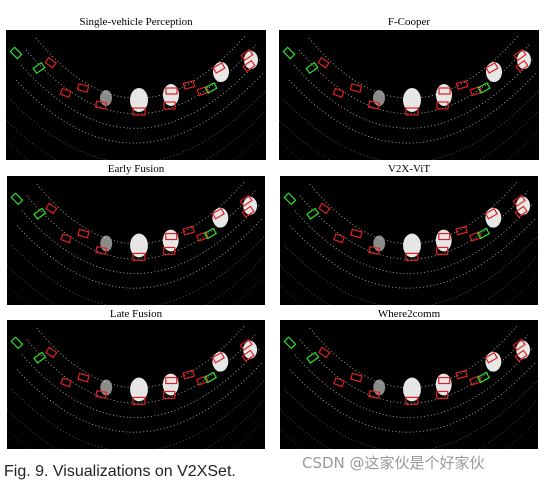 This screenshot has height=483, width=551. Describe the element at coordinates (409, 314) in the screenshot. I see `panel-title: Where2comm` at that location.